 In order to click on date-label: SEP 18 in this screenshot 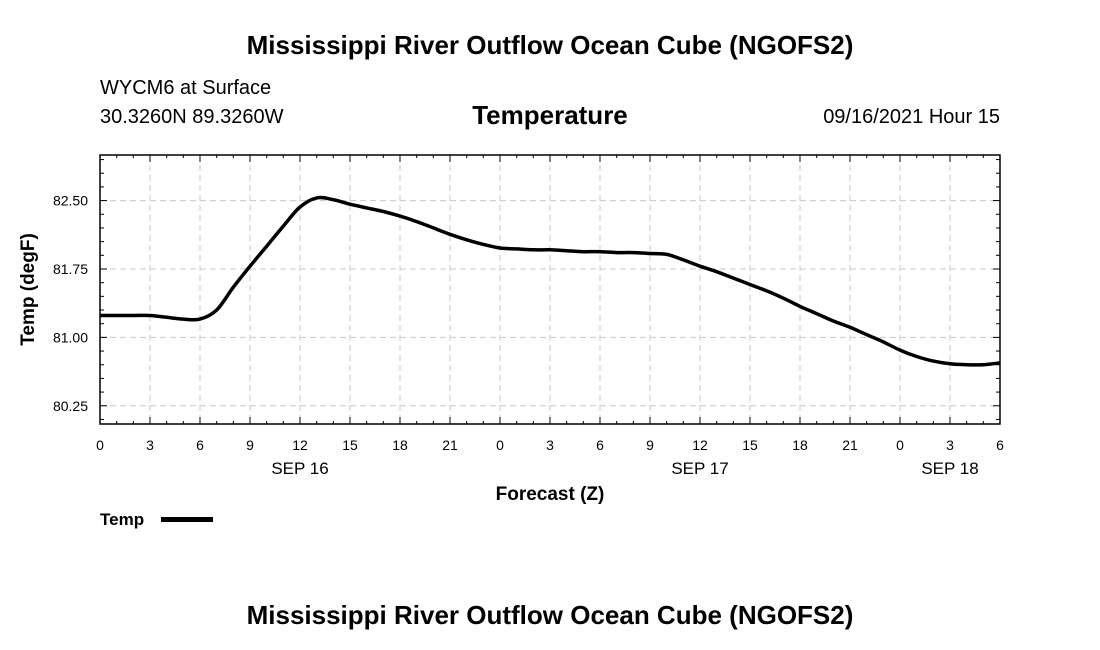, I will do `click(949, 468)`.